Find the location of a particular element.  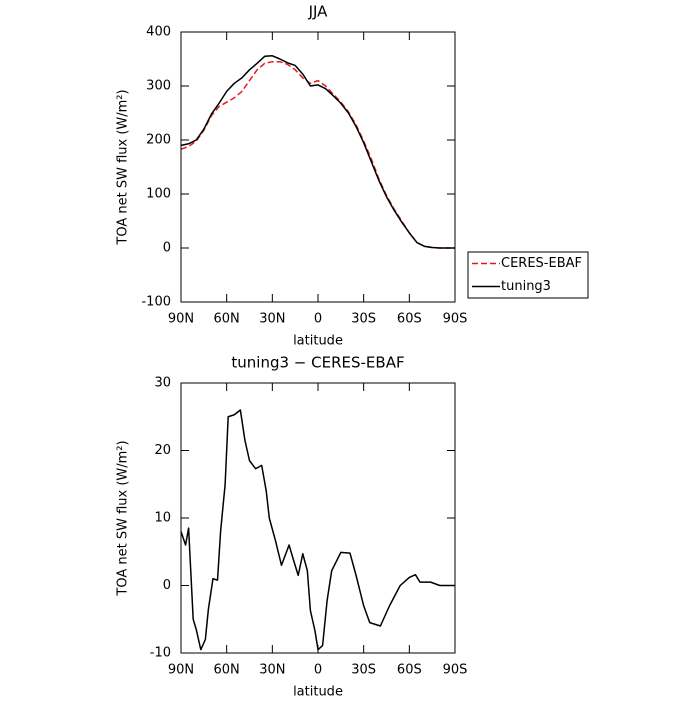

y-tick-label: 10 is located at coordinates (162, 518).